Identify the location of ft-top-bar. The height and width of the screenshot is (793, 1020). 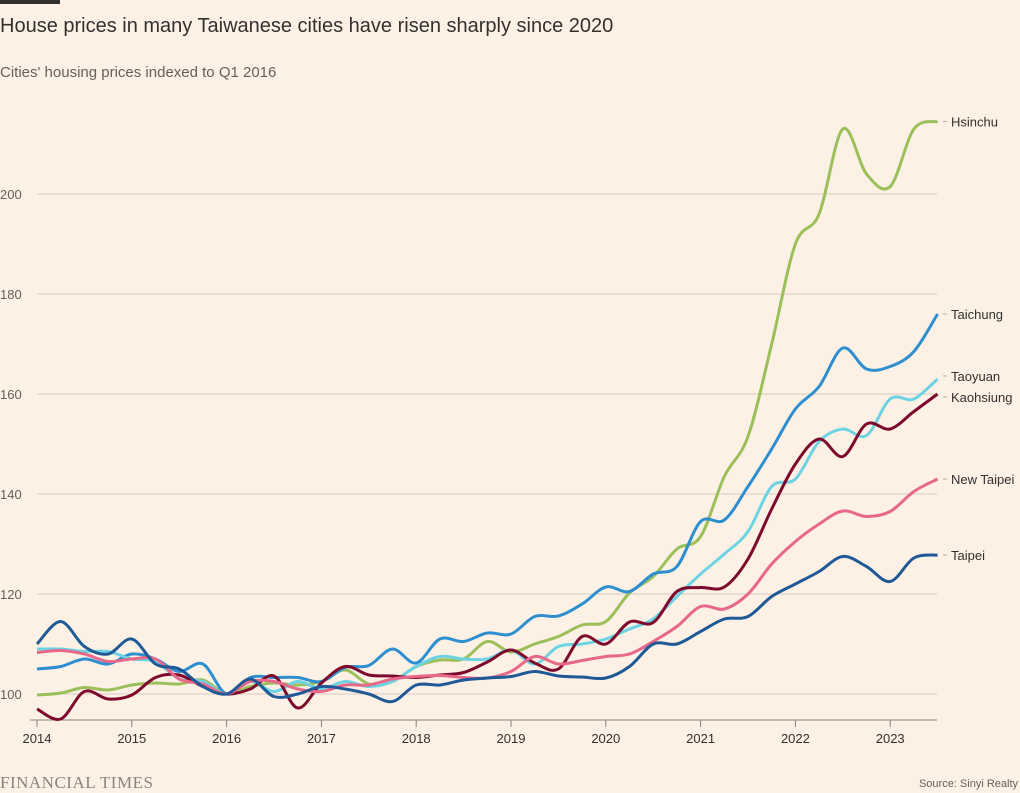
(30, 2).